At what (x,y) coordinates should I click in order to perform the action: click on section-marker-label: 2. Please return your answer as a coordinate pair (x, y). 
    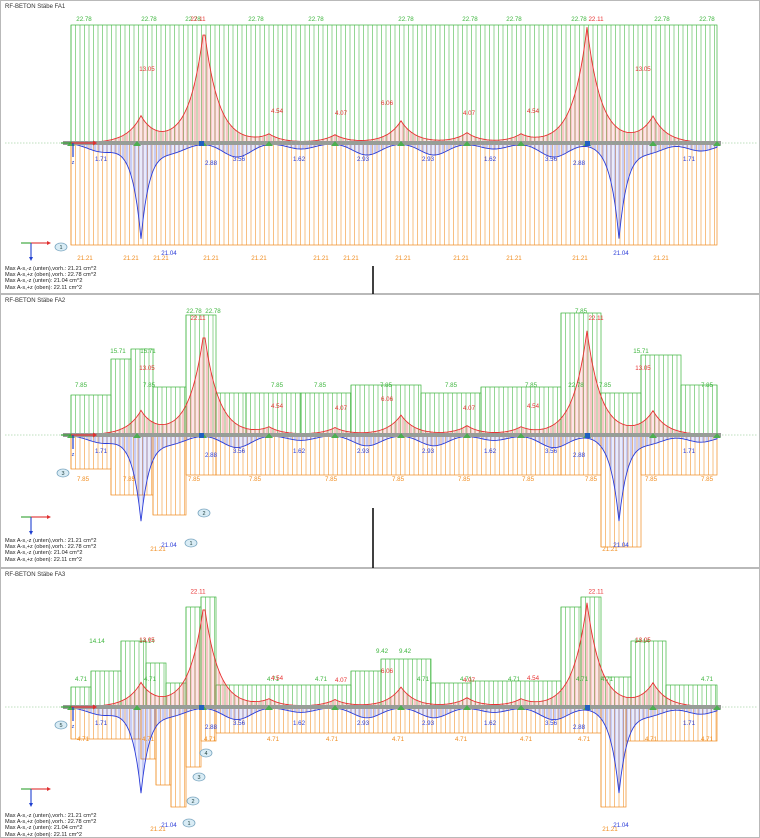
    Looking at the image, I should click on (192, 802).